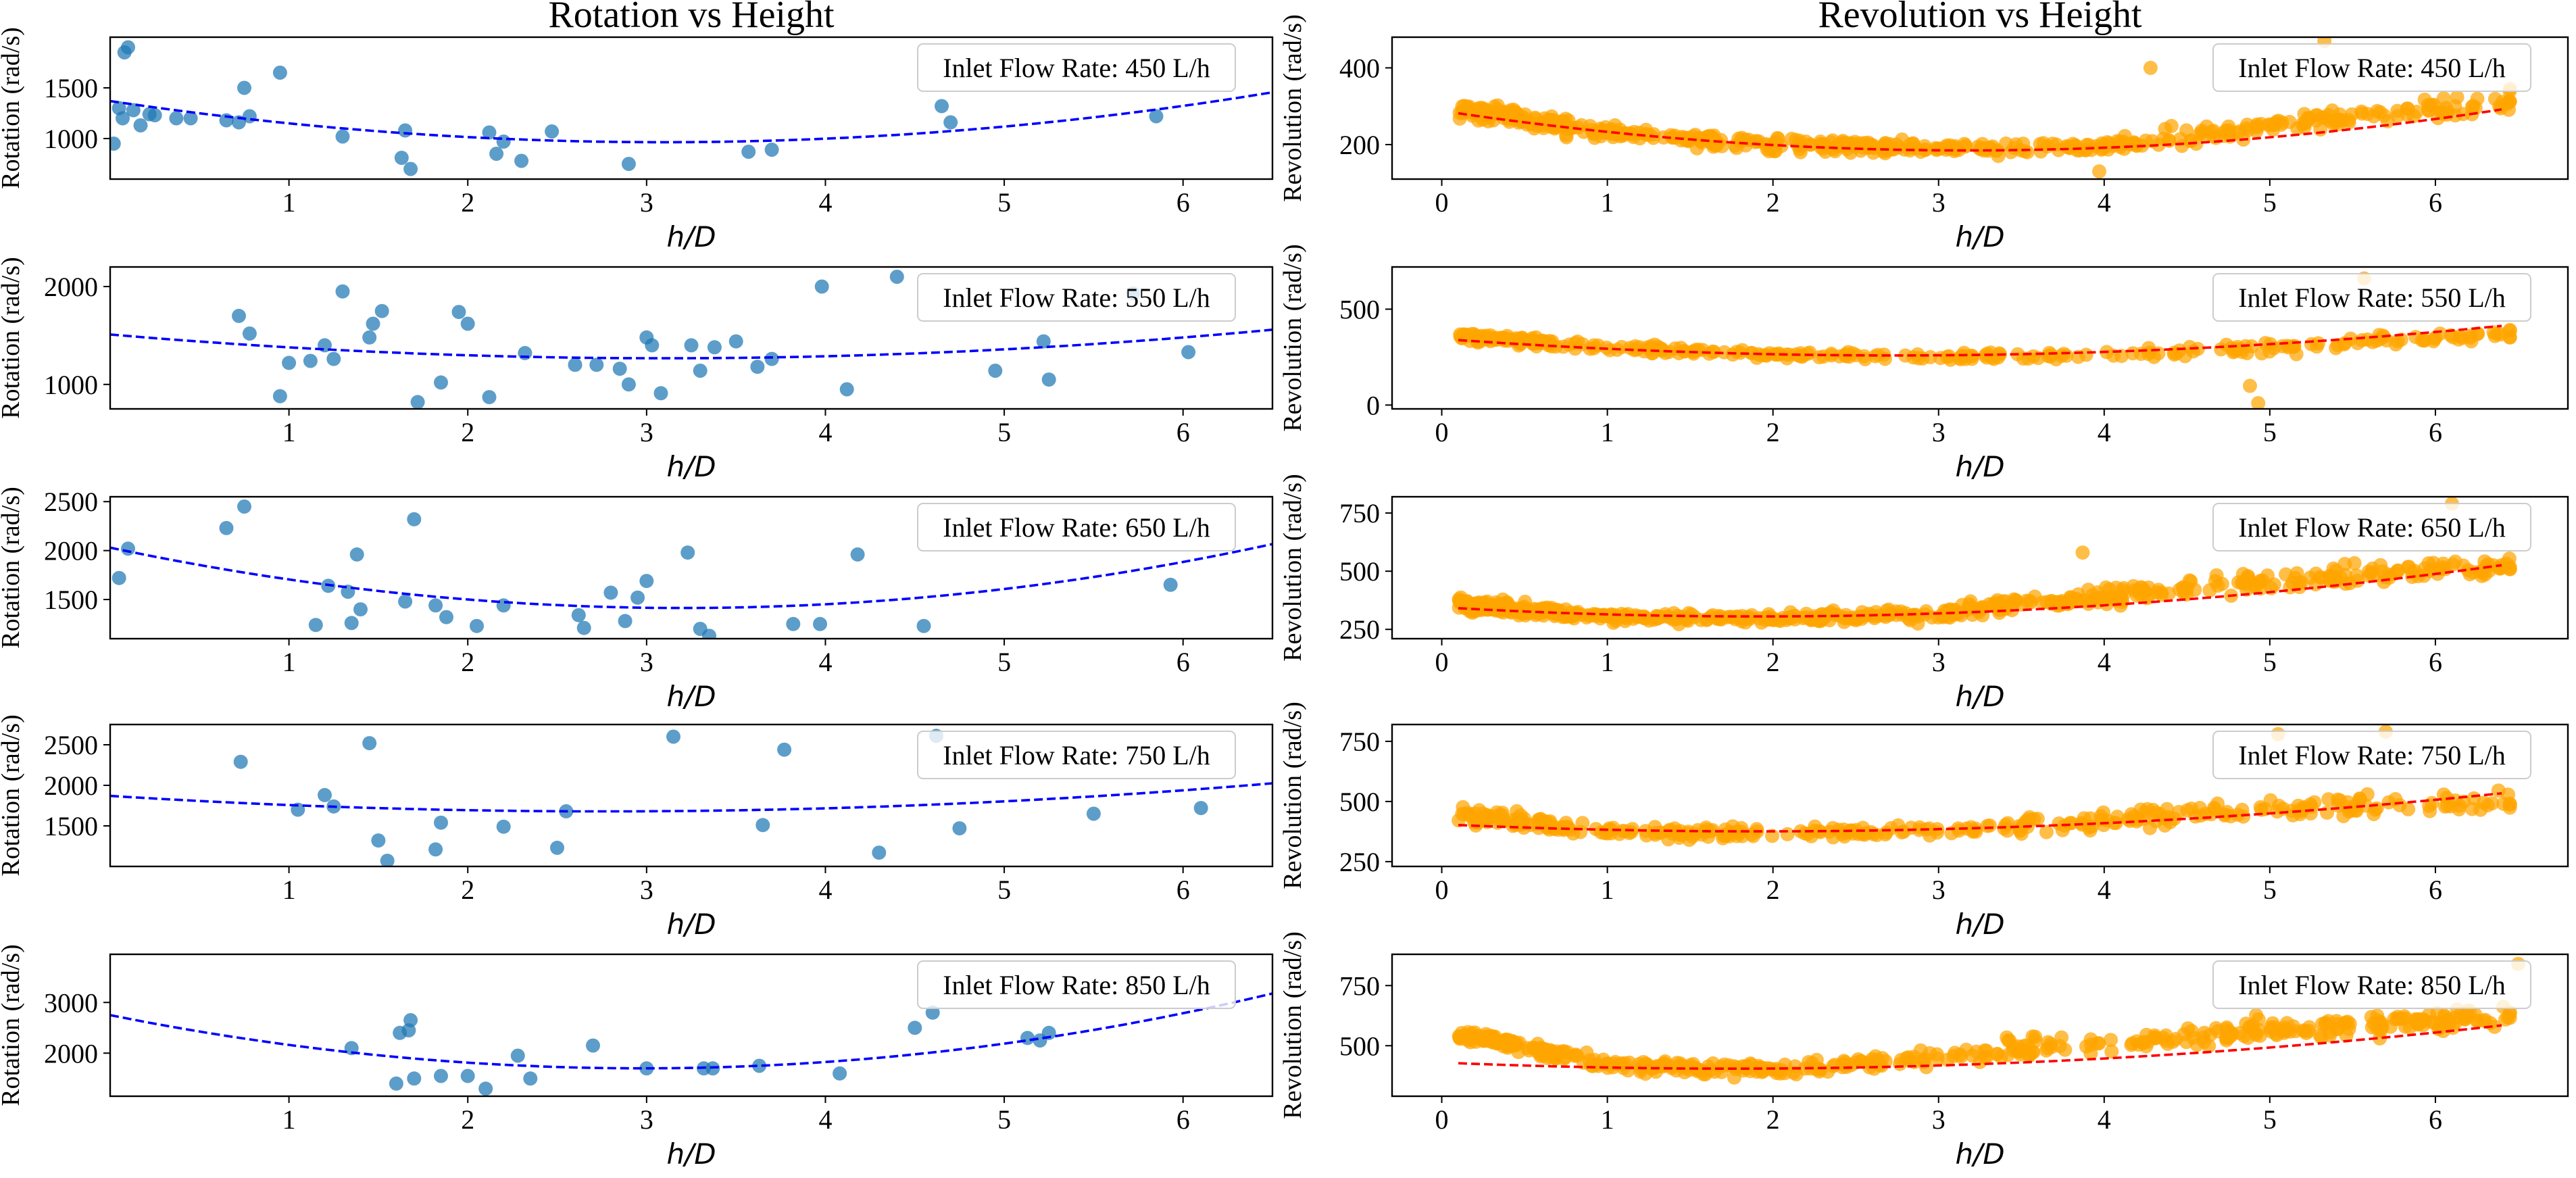 The height and width of the screenshot is (1178, 2576). I want to click on y-axis: 0 500 Revolution (rad/s), so click(1336, 338).